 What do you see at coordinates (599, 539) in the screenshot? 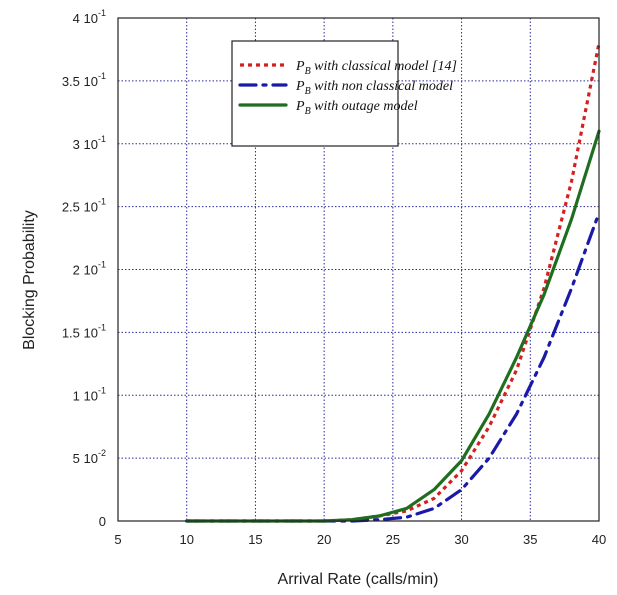
I see `x-tick-label: 40` at bounding box center [599, 539].